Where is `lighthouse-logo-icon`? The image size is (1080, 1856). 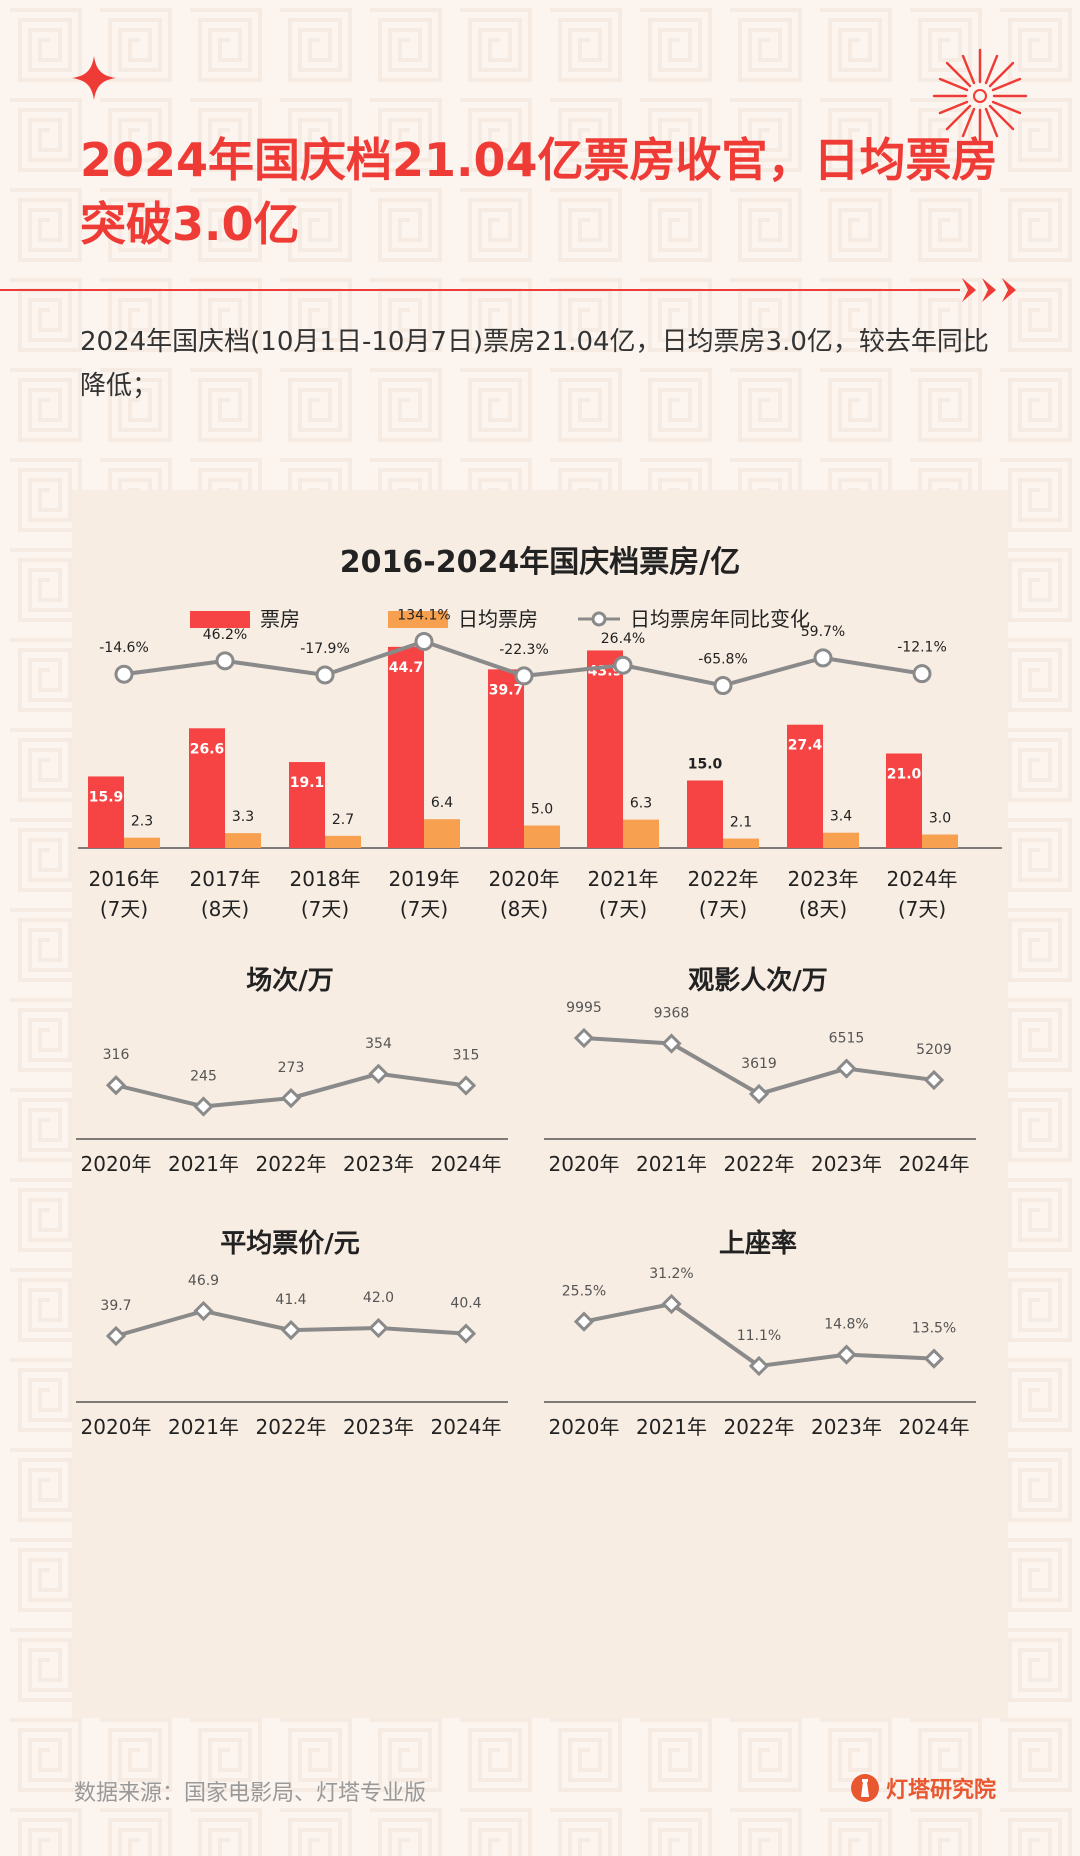
lighthouse-logo-icon is located at coordinates (865, 1788).